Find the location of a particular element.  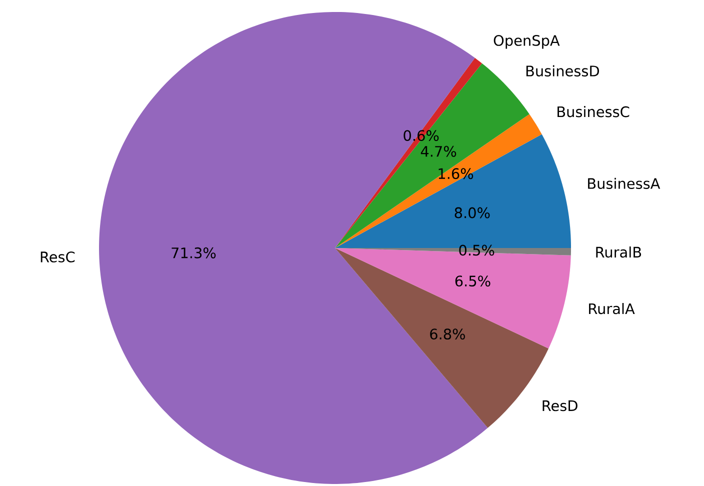

data-label: 0.6% is located at coordinates (421, 136).